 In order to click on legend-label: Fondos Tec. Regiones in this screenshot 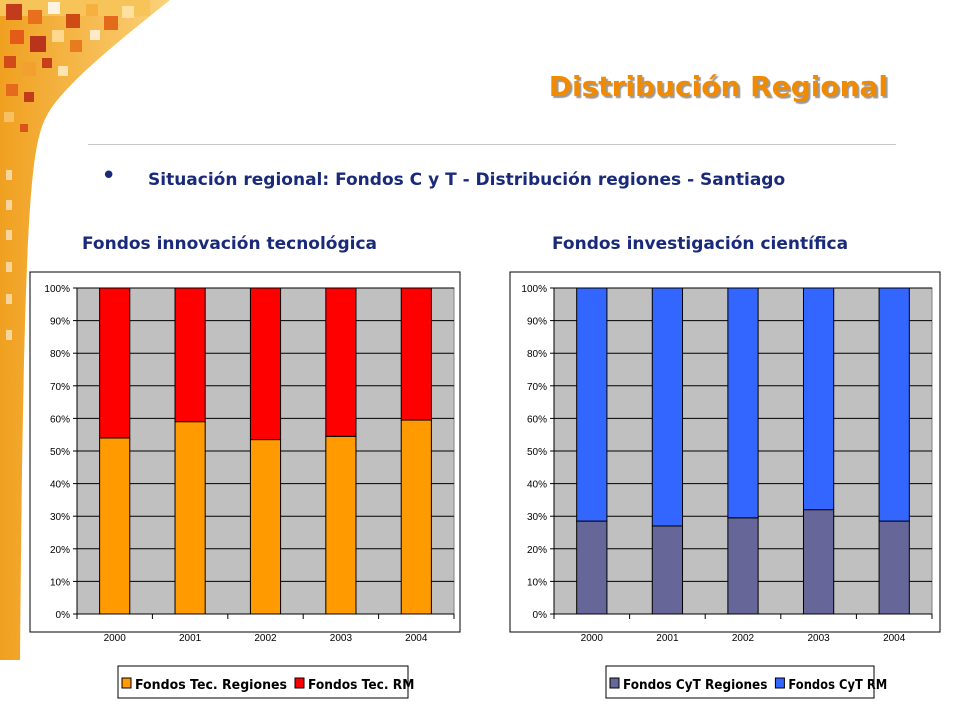, I will do `click(211, 685)`.